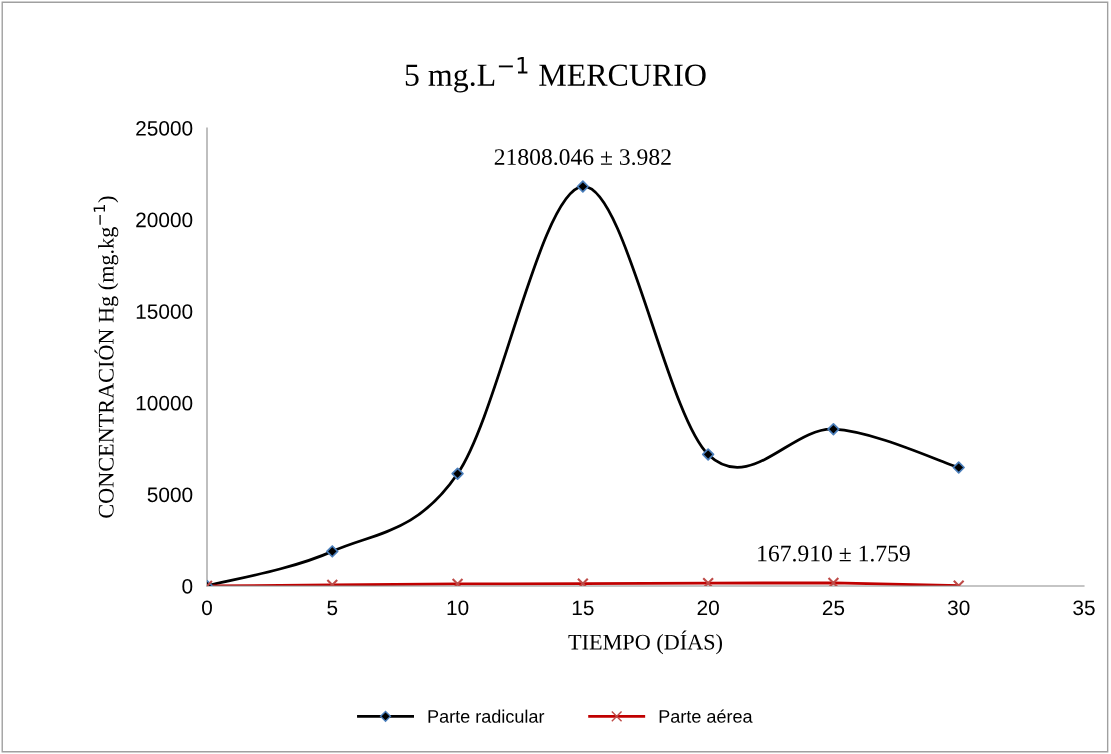 The height and width of the screenshot is (754, 1111). Describe the element at coordinates (958, 608) in the screenshot. I see `x-tick-label: 30` at that location.